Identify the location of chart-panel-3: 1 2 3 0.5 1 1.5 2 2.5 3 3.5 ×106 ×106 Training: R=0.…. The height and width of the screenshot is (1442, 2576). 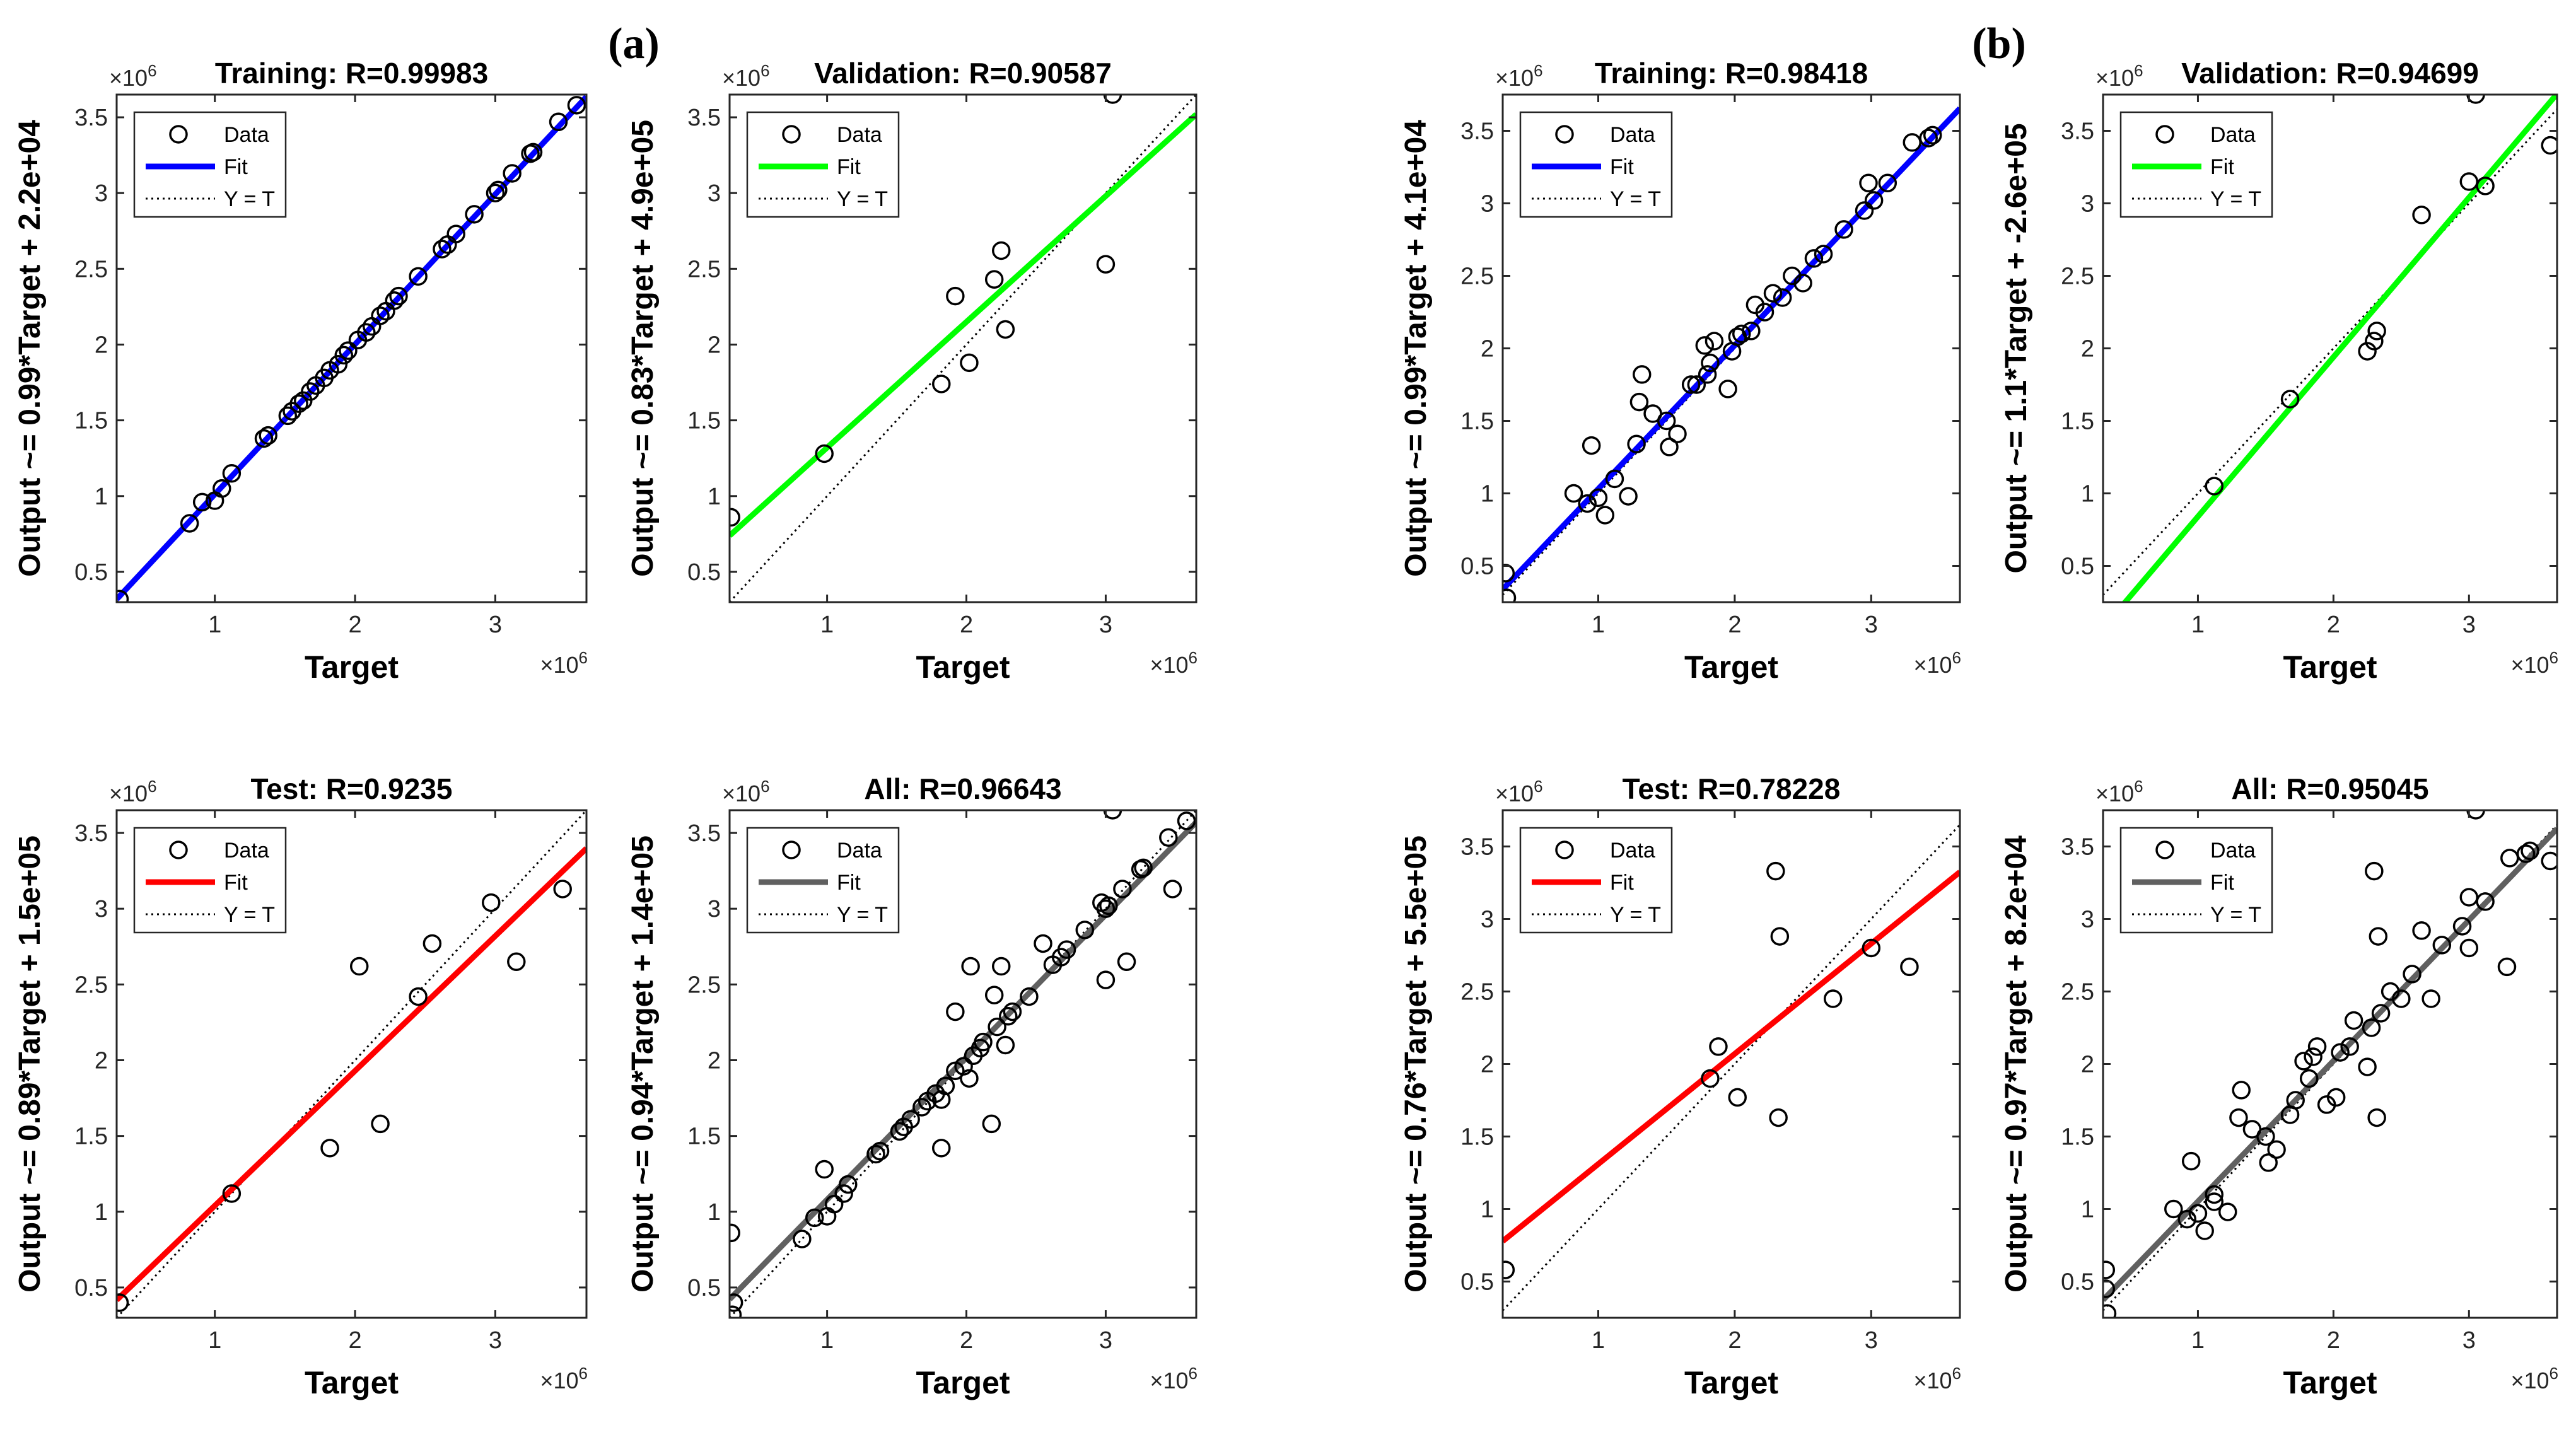
(1680, 371).